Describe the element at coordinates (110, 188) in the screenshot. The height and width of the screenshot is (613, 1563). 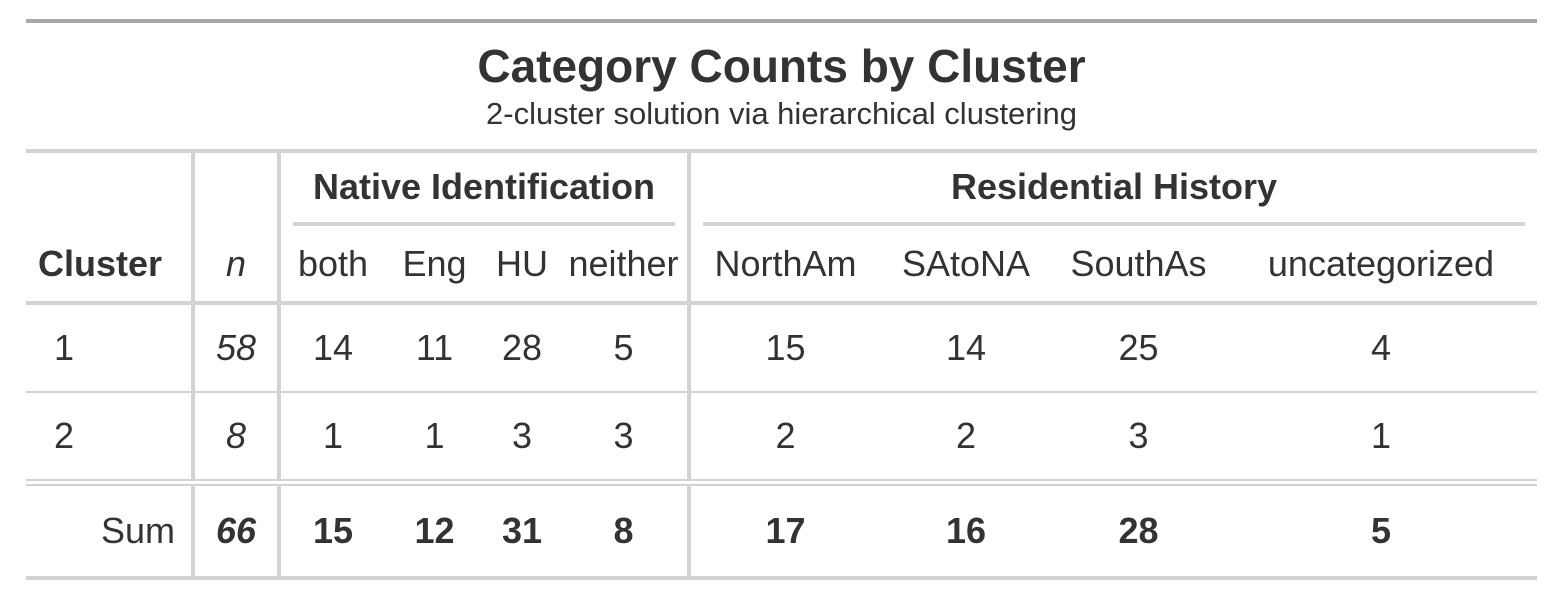
I see `spanner-empty-cluster` at that location.